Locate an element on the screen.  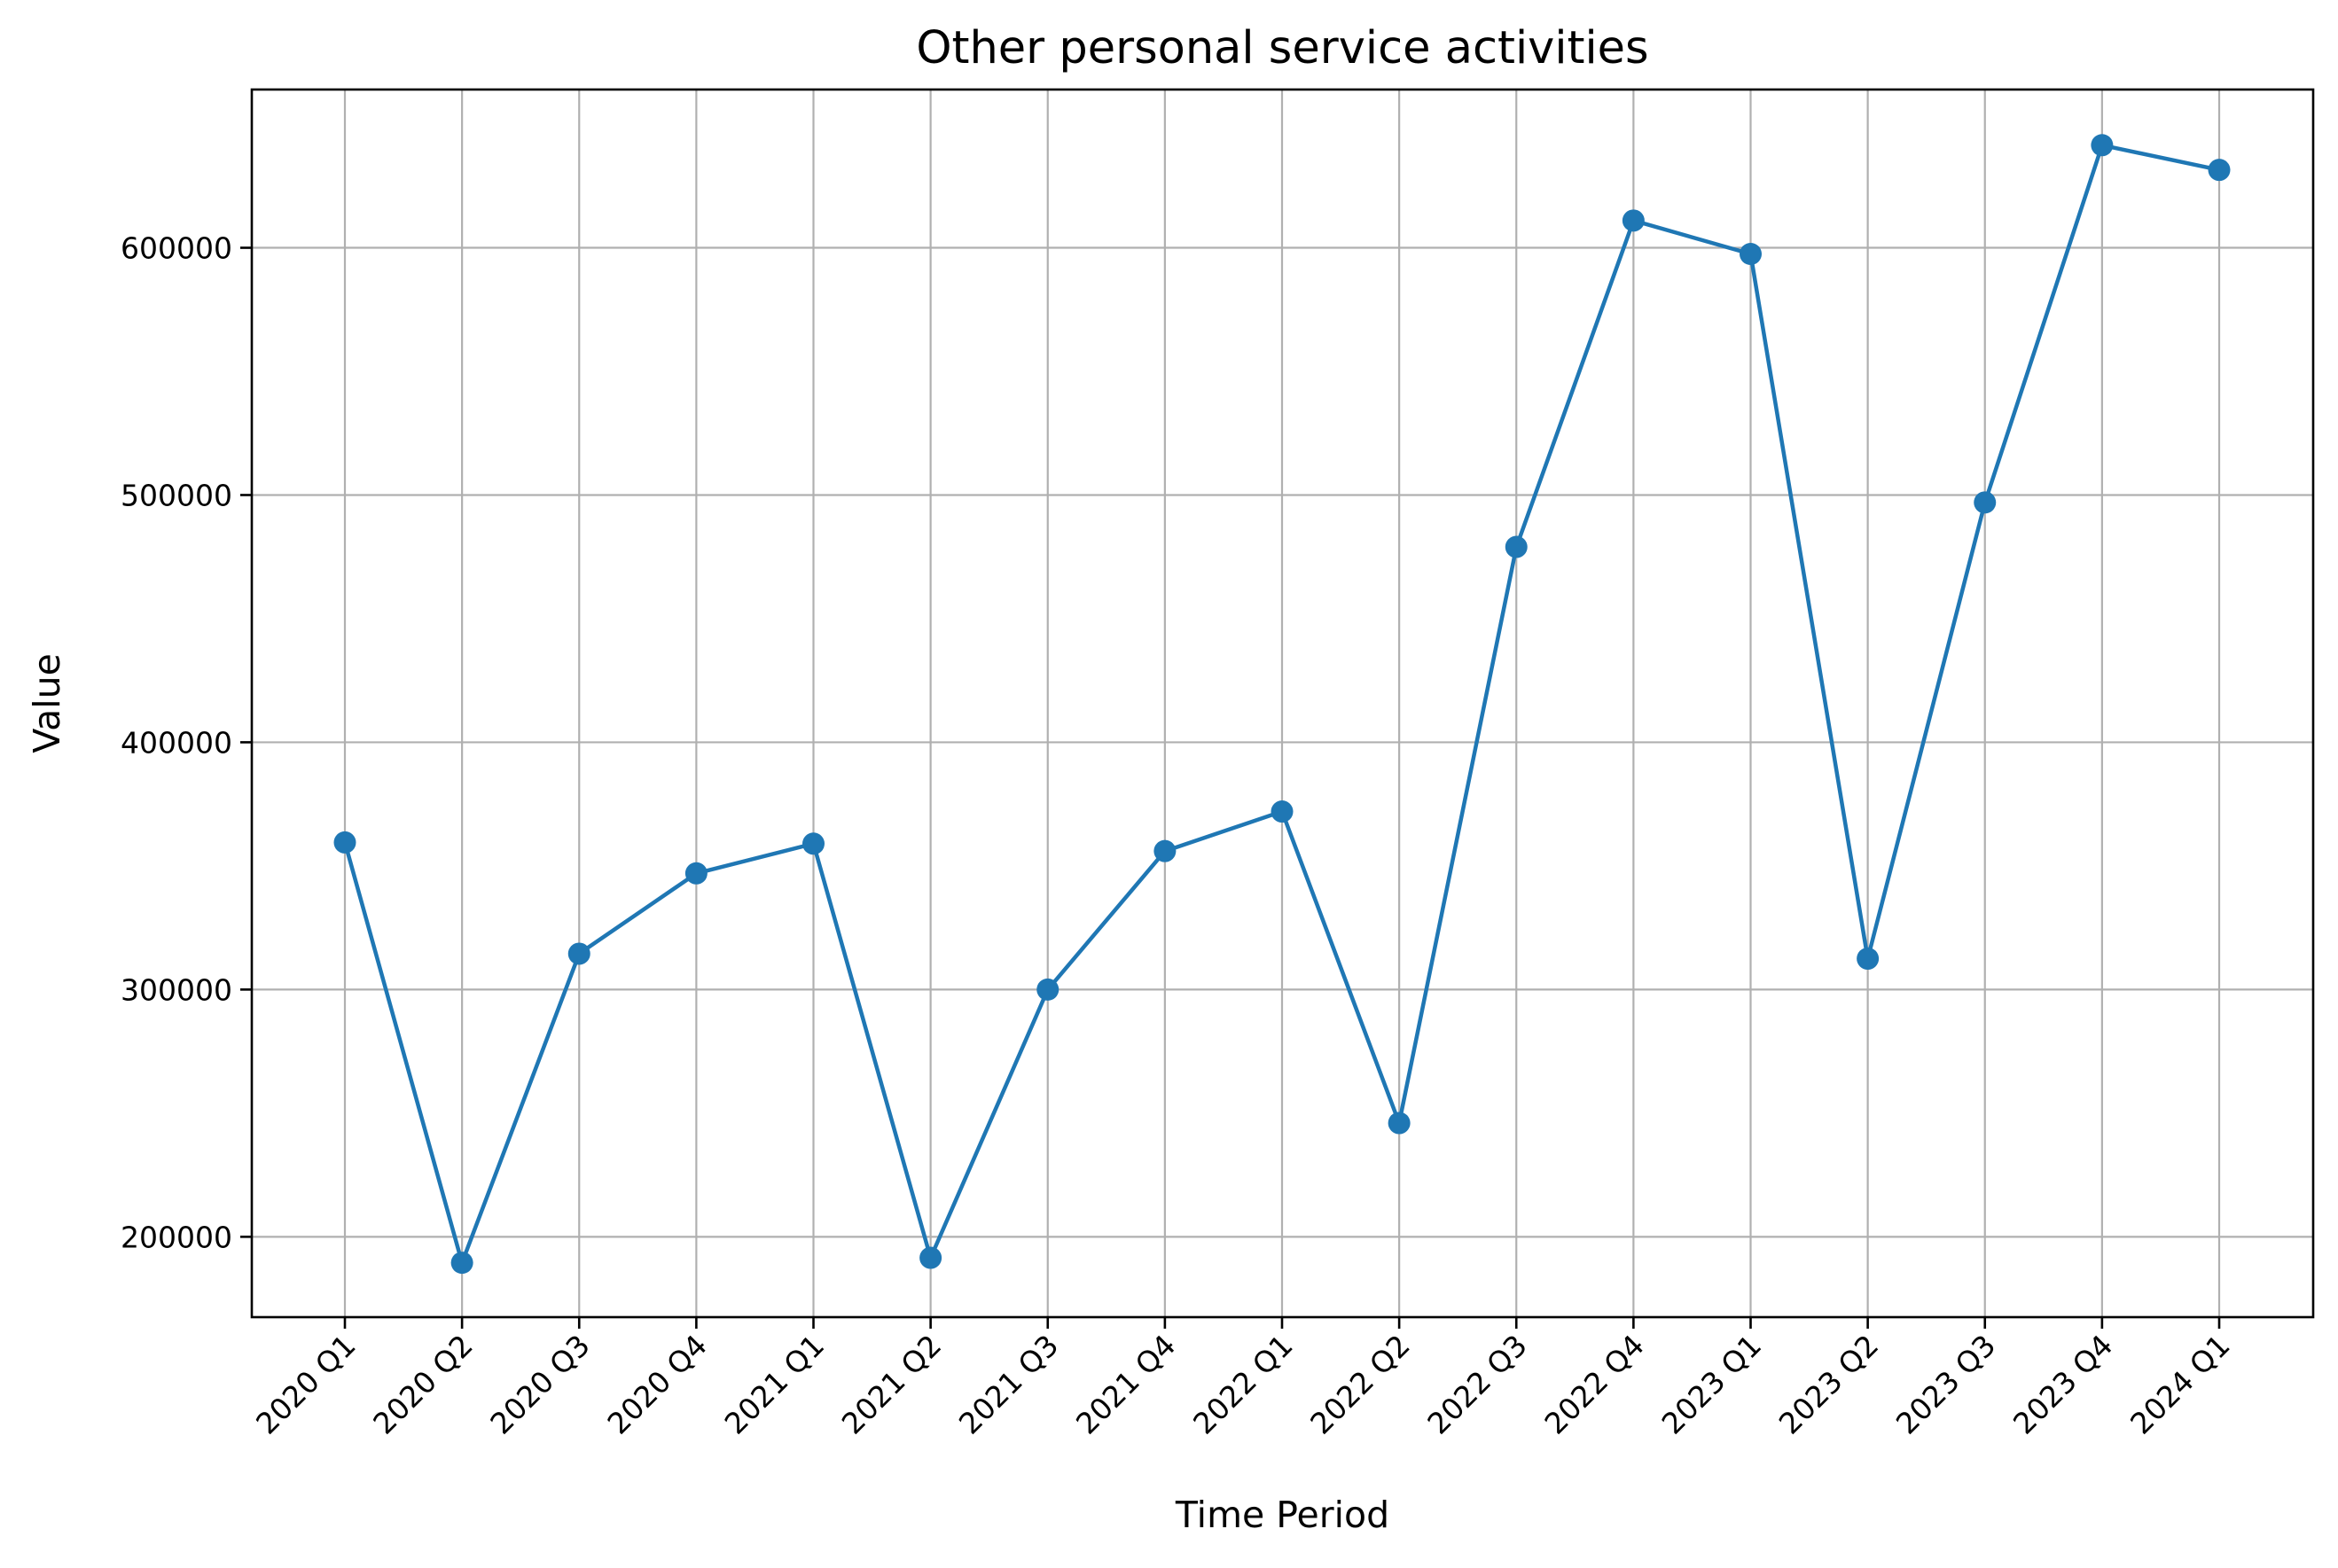
x-tick-label: 2023 Q1 is located at coordinates (1712, 1384).